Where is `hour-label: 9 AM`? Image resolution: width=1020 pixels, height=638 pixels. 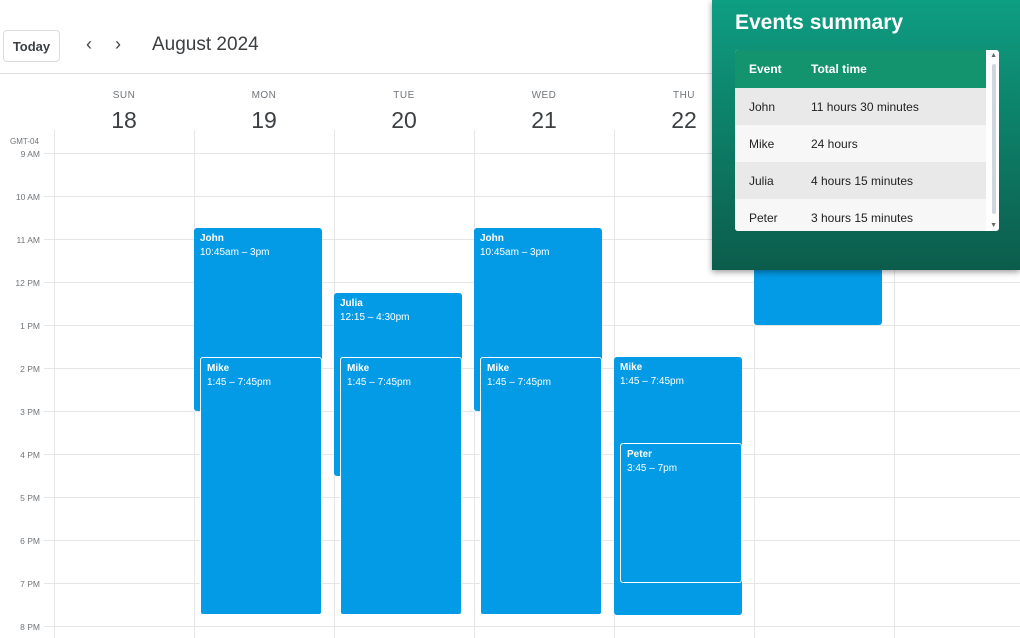 hour-label: 9 AM is located at coordinates (30, 154).